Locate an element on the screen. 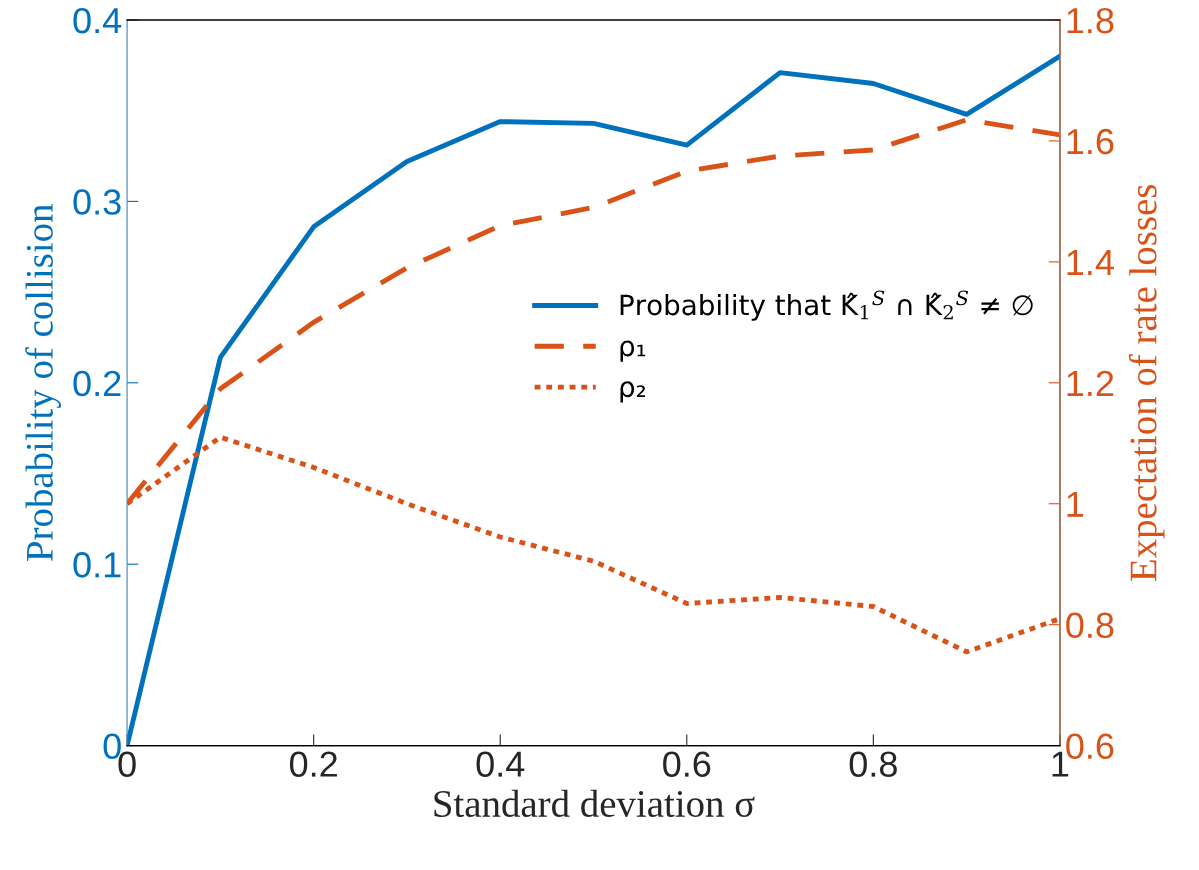 The width and height of the screenshot is (1199, 870). y2-tick-label: 1 is located at coordinates (1075, 504).